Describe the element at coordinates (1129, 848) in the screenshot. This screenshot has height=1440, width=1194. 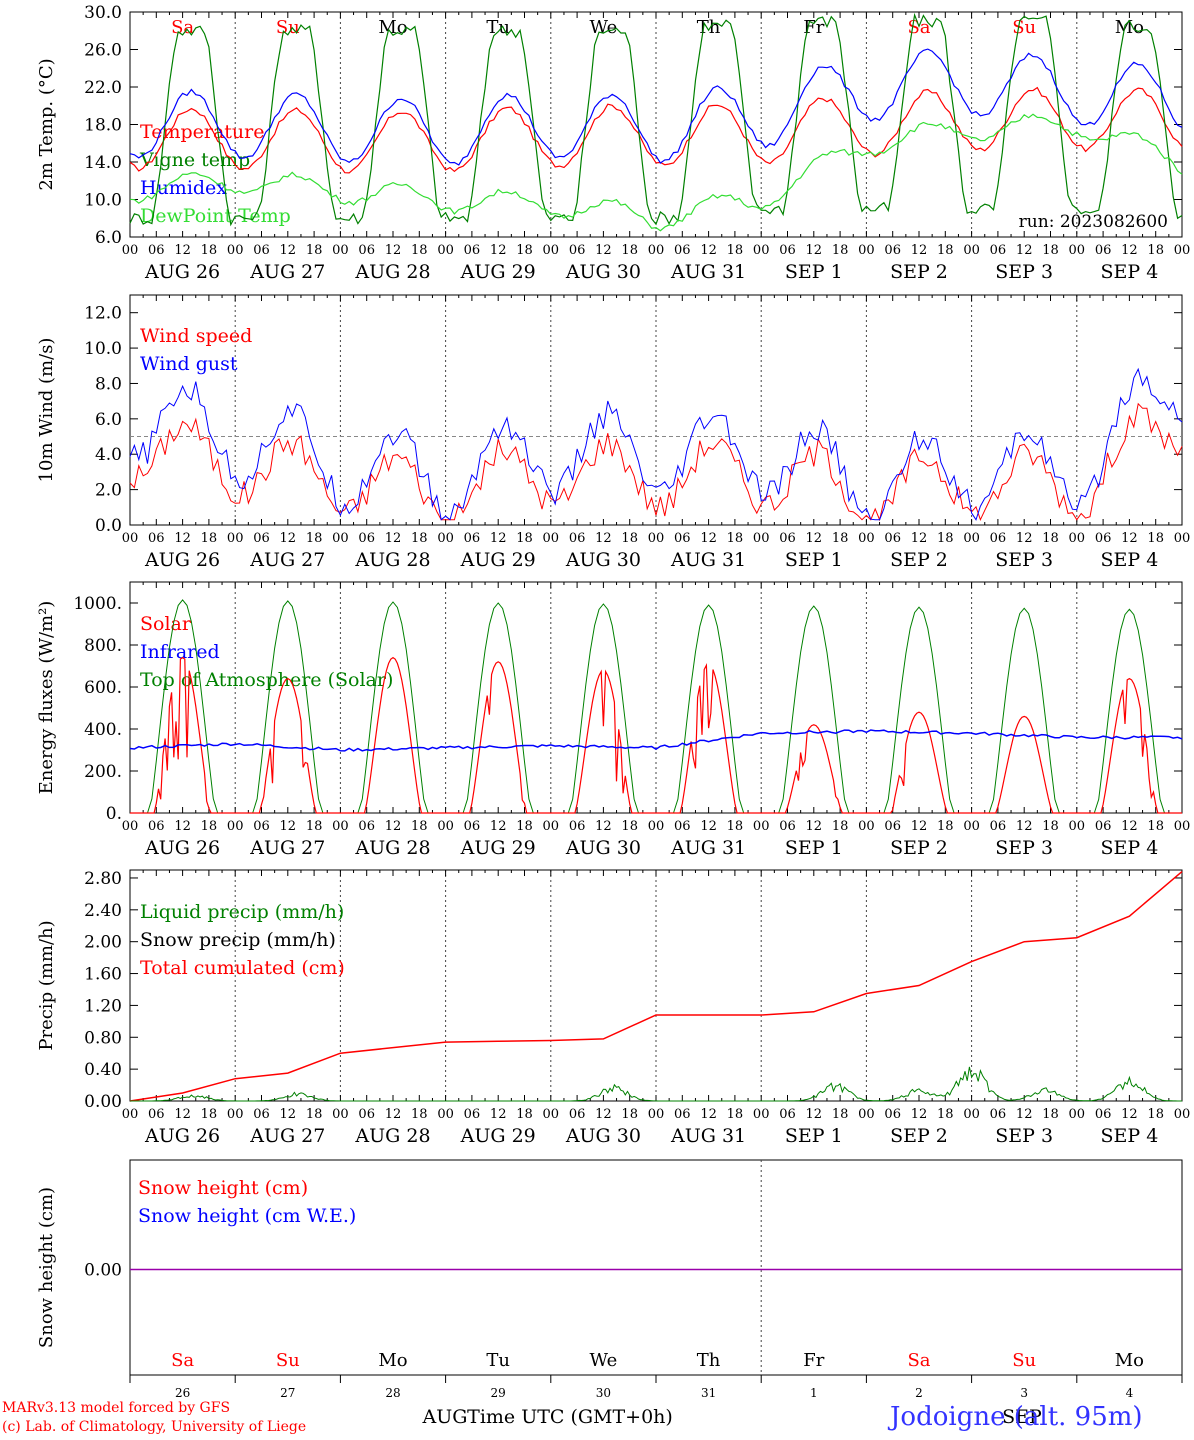
I see `date-label: SEP 4` at that location.